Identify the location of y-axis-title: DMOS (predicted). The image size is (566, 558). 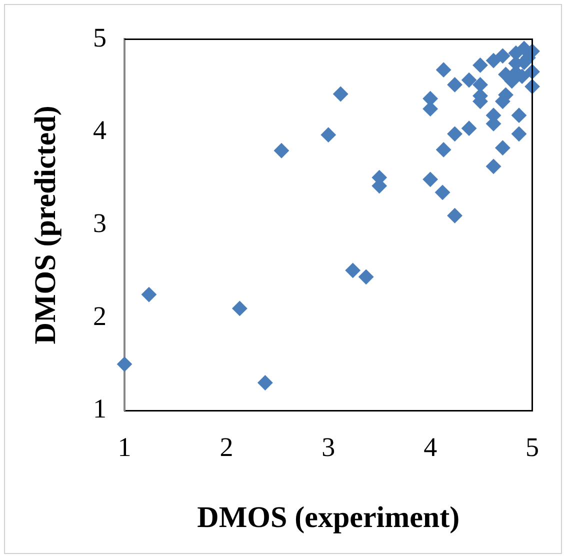
(45, 225).